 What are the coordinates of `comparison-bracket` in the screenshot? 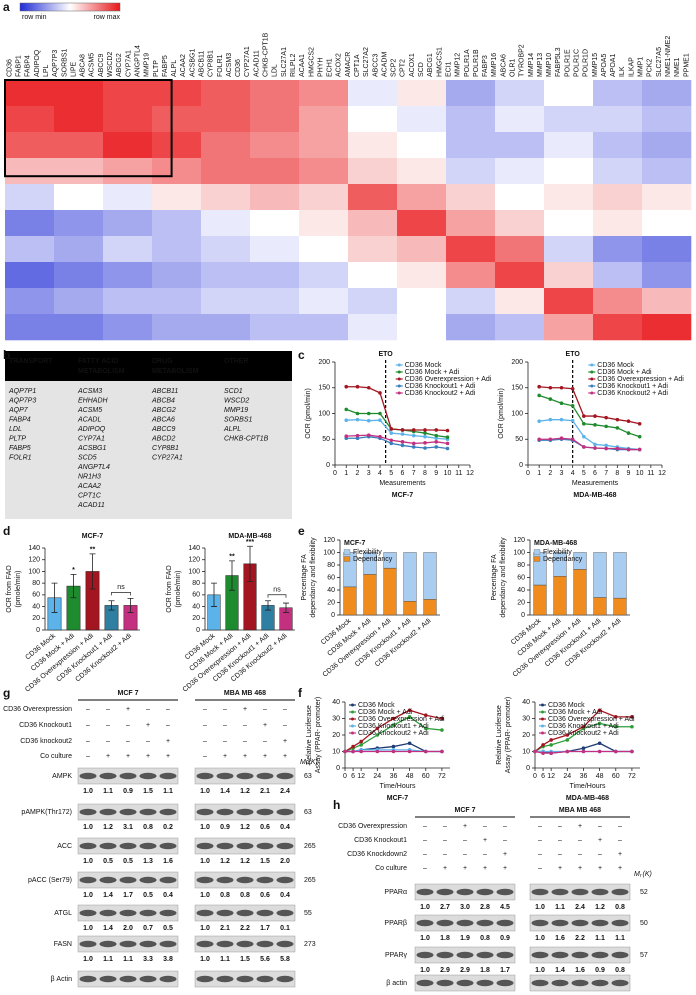 It's located at (121, 594).